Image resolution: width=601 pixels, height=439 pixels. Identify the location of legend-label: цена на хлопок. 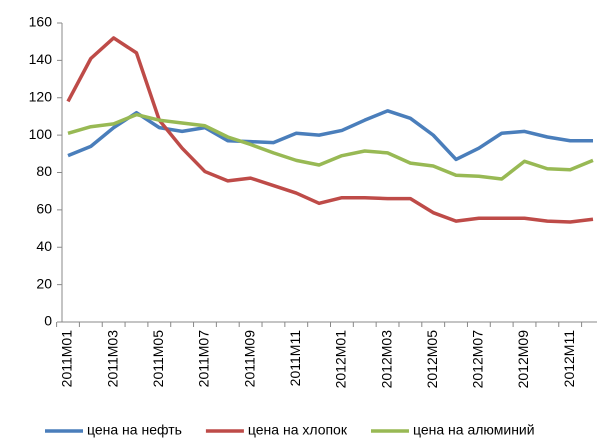
(298, 430).